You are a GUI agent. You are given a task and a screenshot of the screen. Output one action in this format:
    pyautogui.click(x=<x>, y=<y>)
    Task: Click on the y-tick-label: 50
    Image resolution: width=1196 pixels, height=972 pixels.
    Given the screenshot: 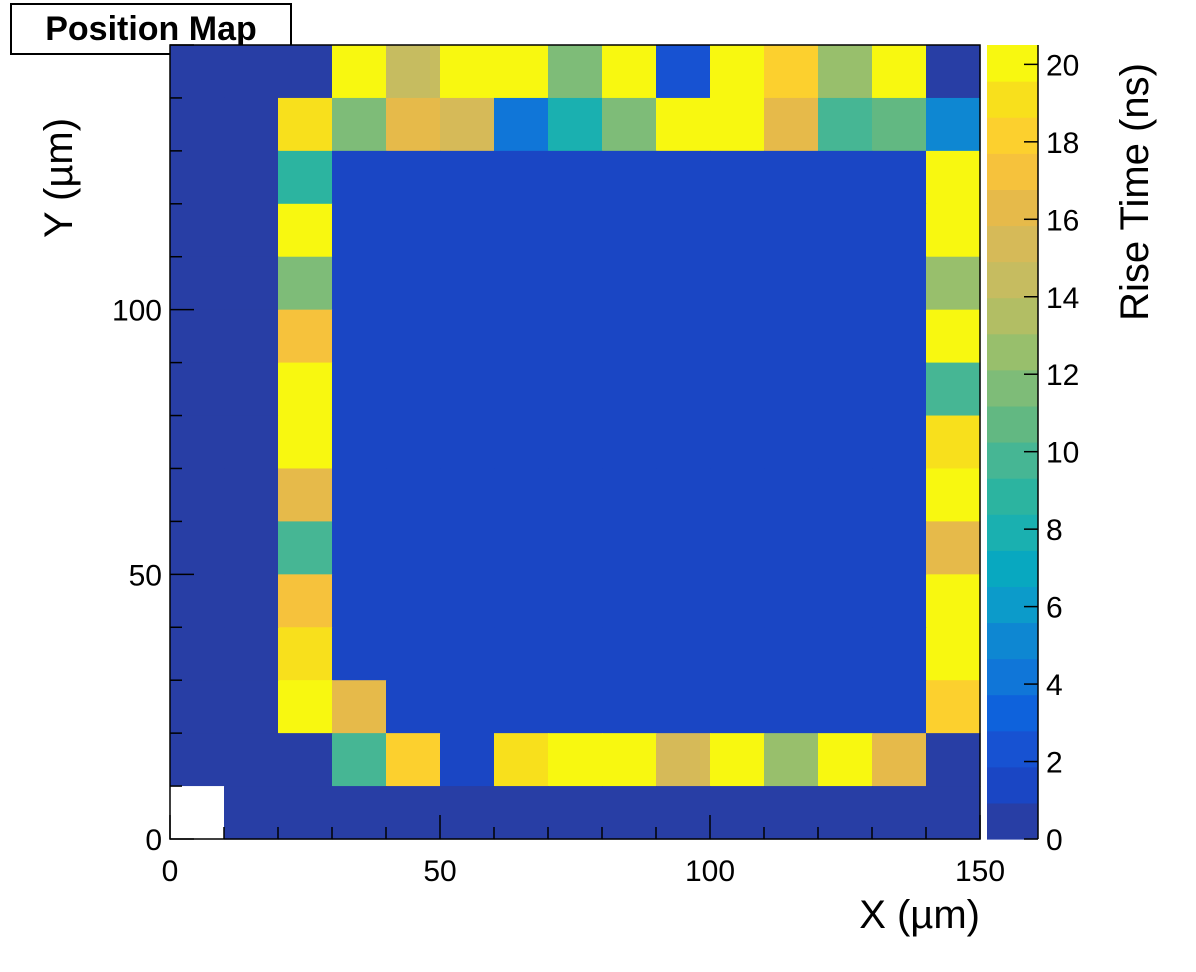 What is the action you would take?
    pyautogui.click(x=145, y=575)
    